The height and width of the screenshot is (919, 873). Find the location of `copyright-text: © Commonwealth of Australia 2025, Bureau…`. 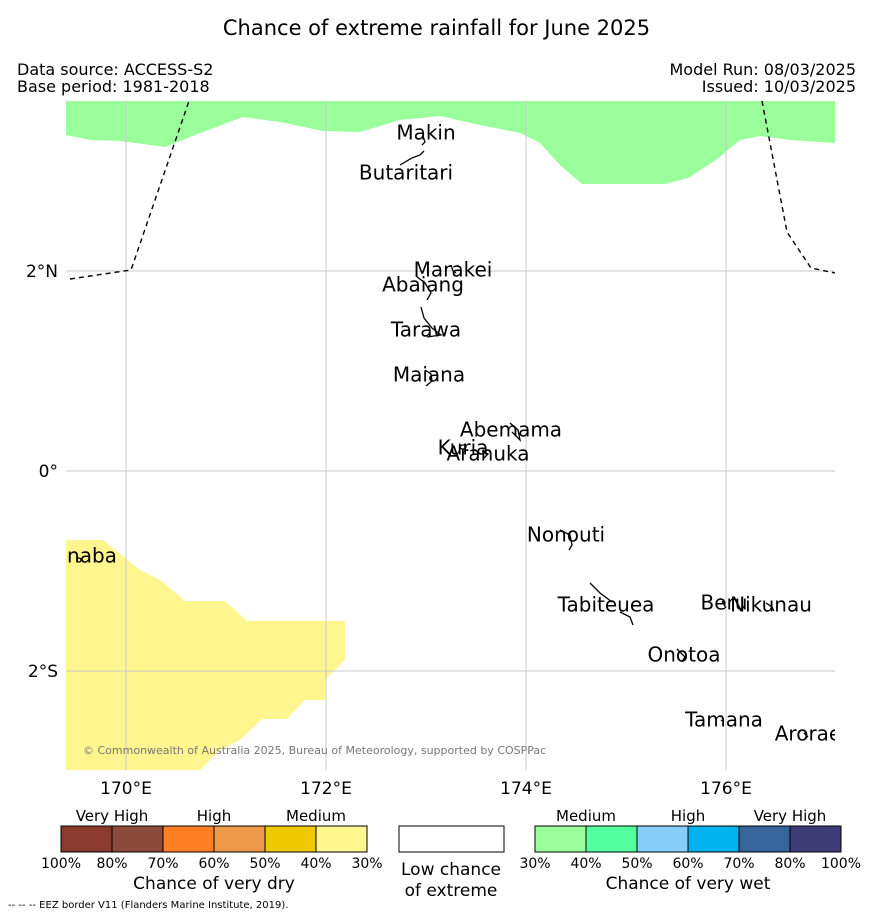

copyright-text: © Commonwealth of Australia 2025, Bureau… is located at coordinates (314, 750).